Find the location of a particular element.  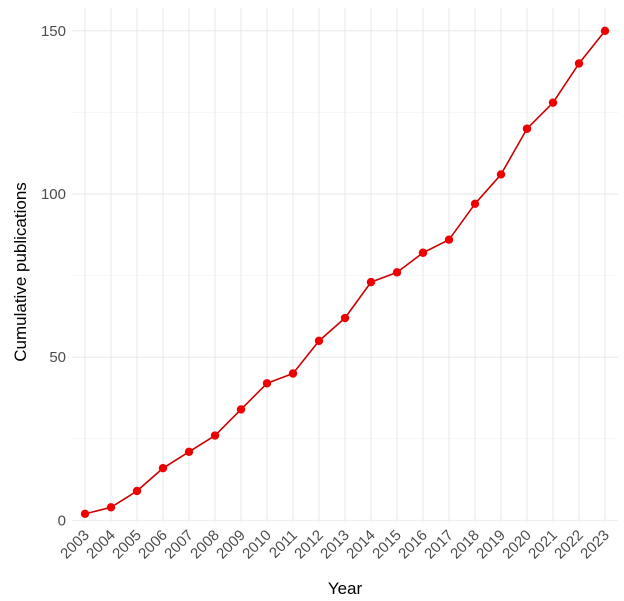

x-tick-label: 2019 is located at coordinates (491, 545).